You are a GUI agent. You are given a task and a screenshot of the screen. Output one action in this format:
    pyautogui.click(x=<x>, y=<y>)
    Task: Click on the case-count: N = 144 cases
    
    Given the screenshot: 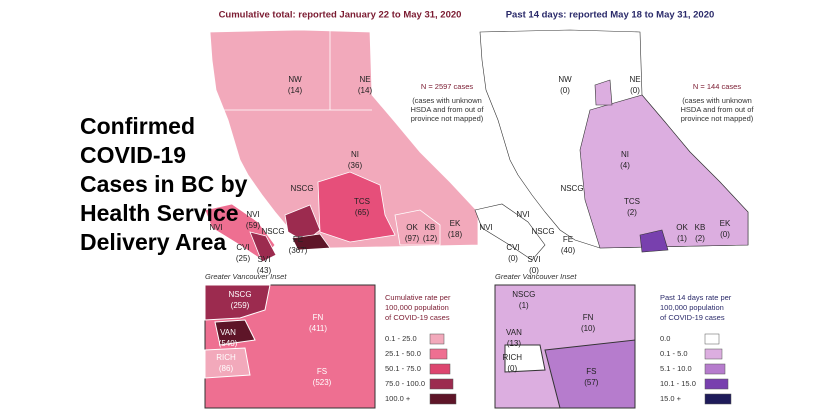 What is the action you would take?
    pyautogui.click(x=717, y=86)
    